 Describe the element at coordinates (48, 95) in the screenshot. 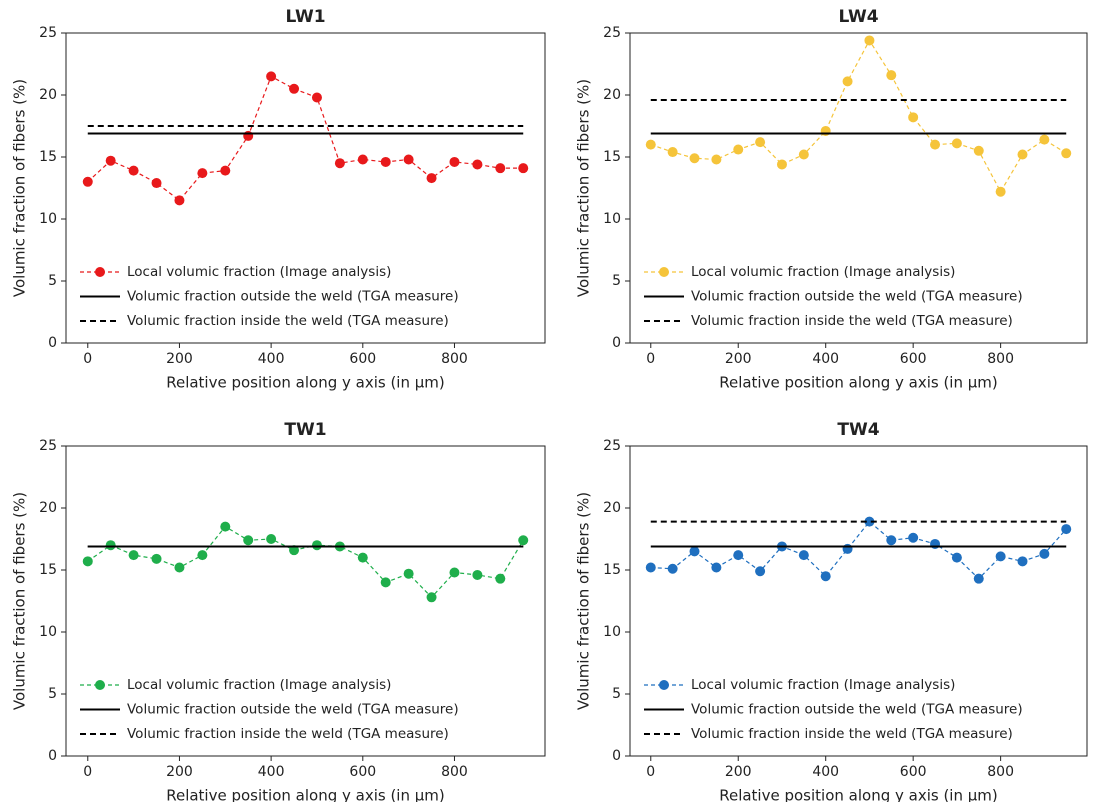

I see `y-tick-label: 20` at that location.